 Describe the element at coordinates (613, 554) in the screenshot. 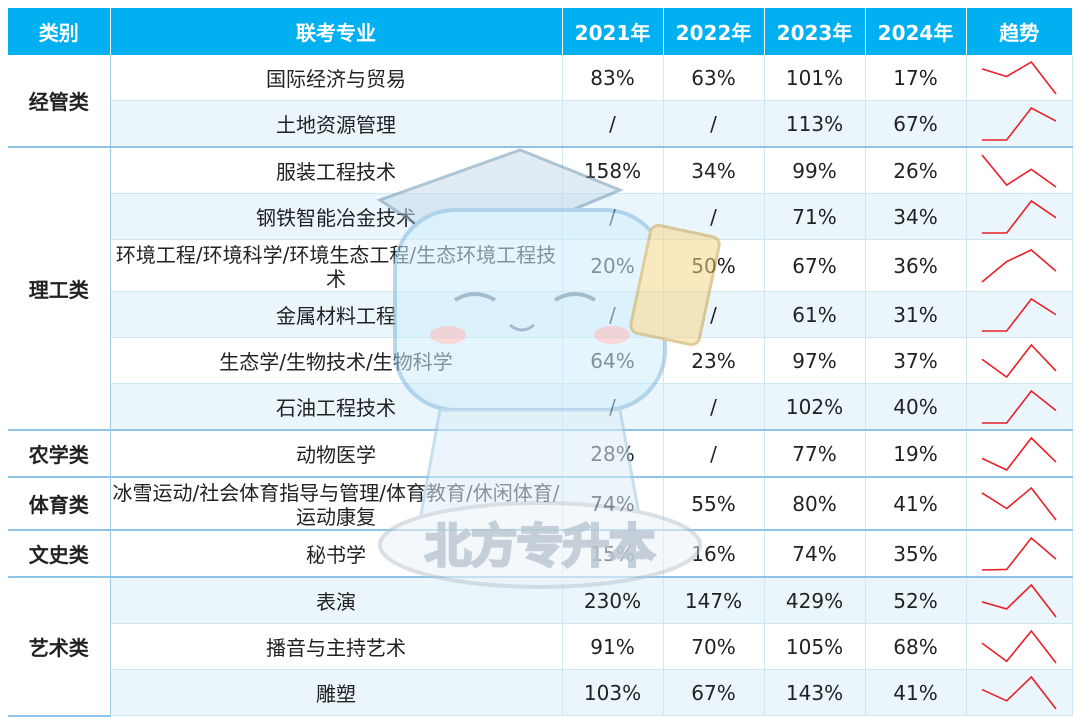

I see `value-2021: 15%` at that location.